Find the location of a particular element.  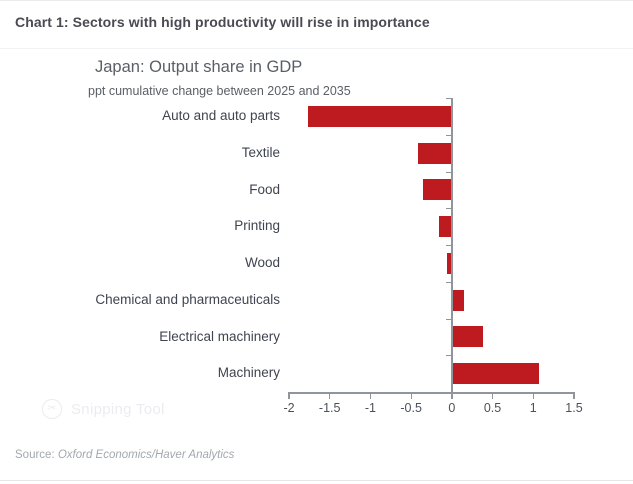

source-text: Oxford Economics/Haver Analytics is located at coordinates (146, 455).